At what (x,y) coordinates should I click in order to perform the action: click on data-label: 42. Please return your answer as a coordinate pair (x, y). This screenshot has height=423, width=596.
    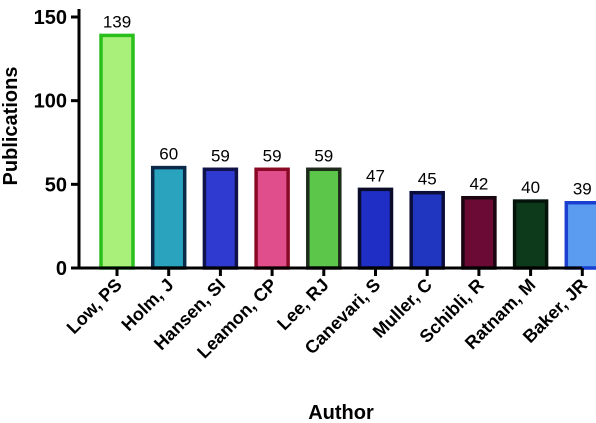
    Looking at the image, I should click on (478, 184).